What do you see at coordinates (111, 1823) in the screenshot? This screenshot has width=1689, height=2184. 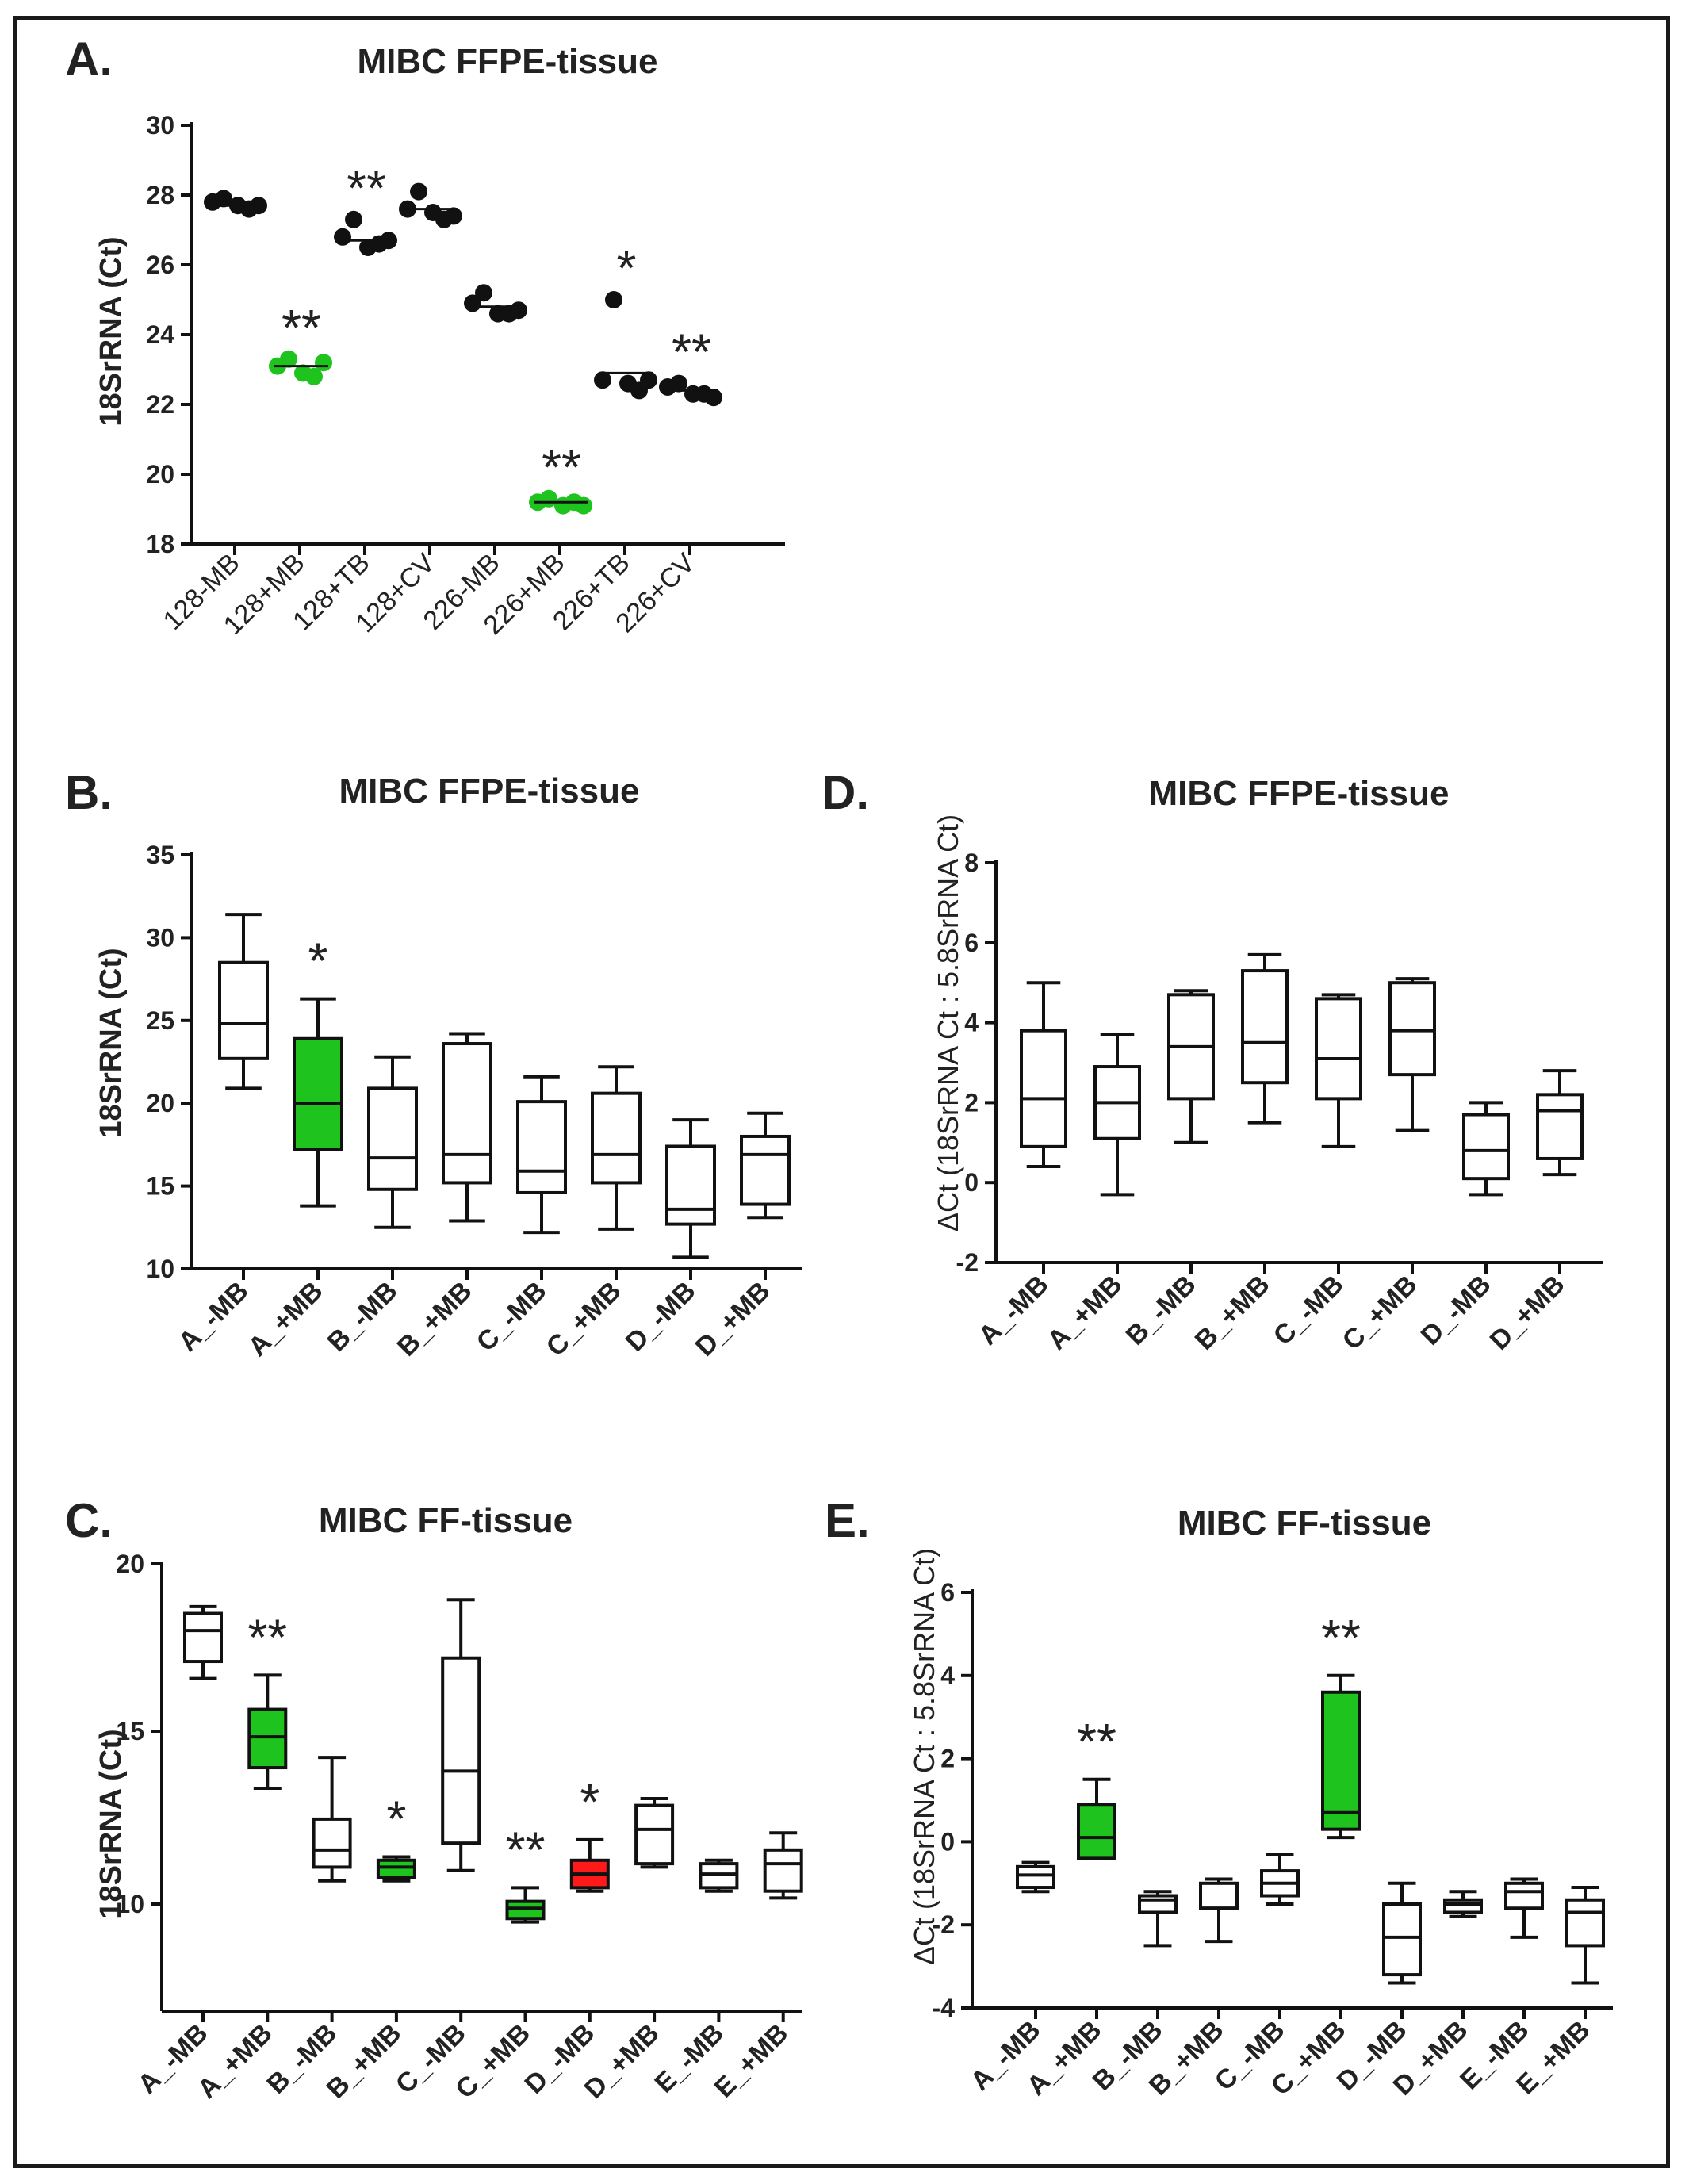 I see `panel-c-ylabel: 18SrRNA (Ct)` at bounding box center [111, 1823].